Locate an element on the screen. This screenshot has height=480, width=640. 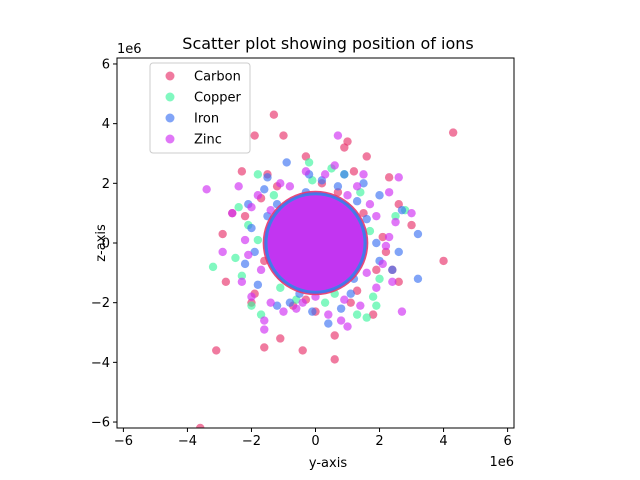
chart-title: Scatter plot showing position of ions is located at coordinates (327, 43).